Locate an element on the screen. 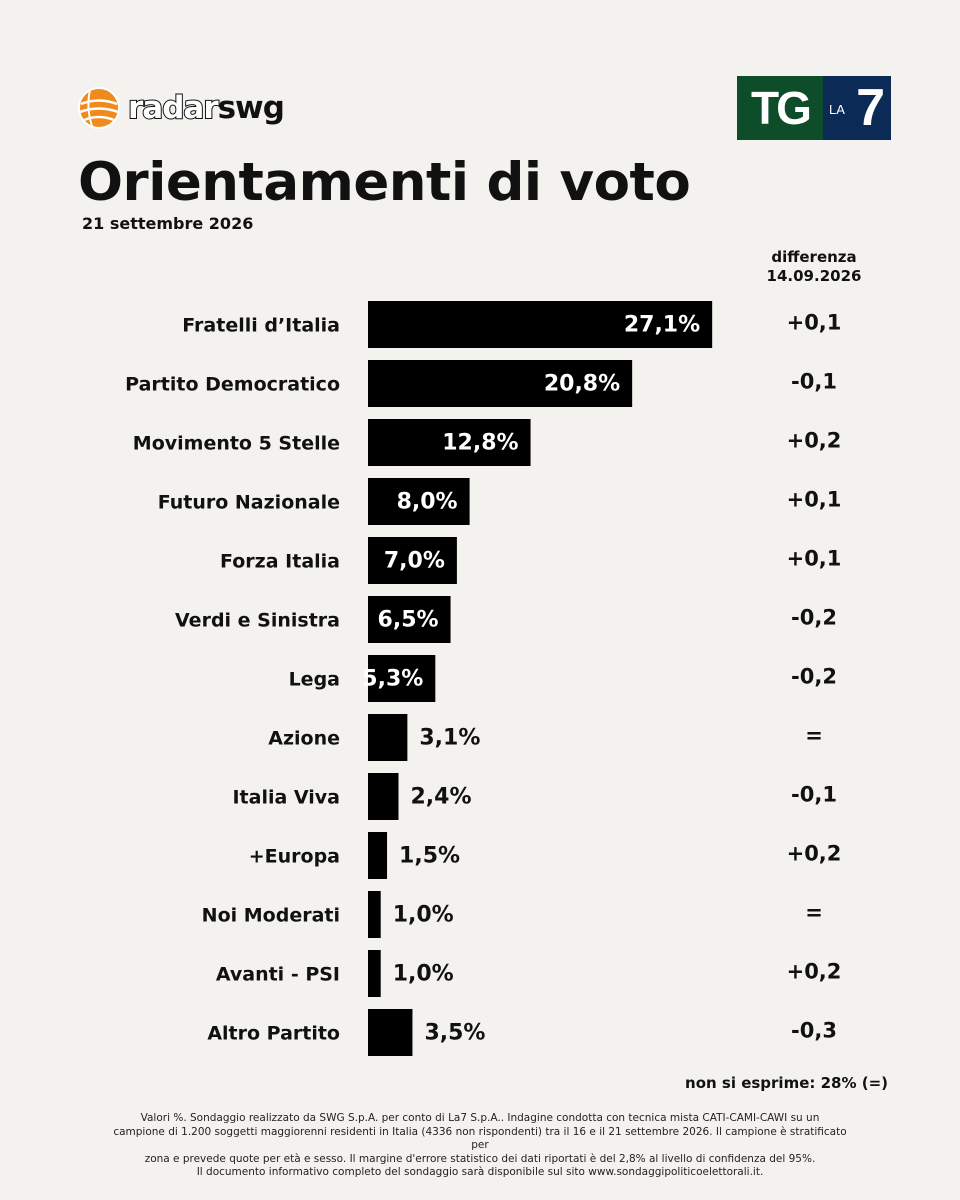  la7-logo-box: LA 7 is located at coordinates (857, 108).